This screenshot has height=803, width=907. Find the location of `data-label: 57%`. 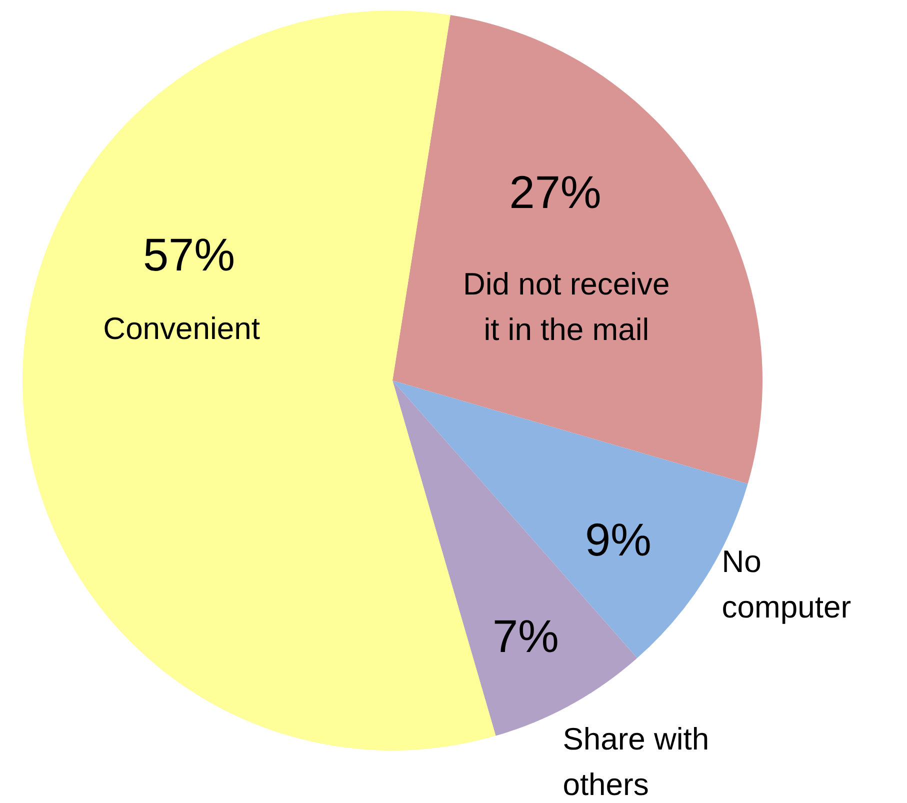

data-label: 57% is located at coordinates (189, 254).